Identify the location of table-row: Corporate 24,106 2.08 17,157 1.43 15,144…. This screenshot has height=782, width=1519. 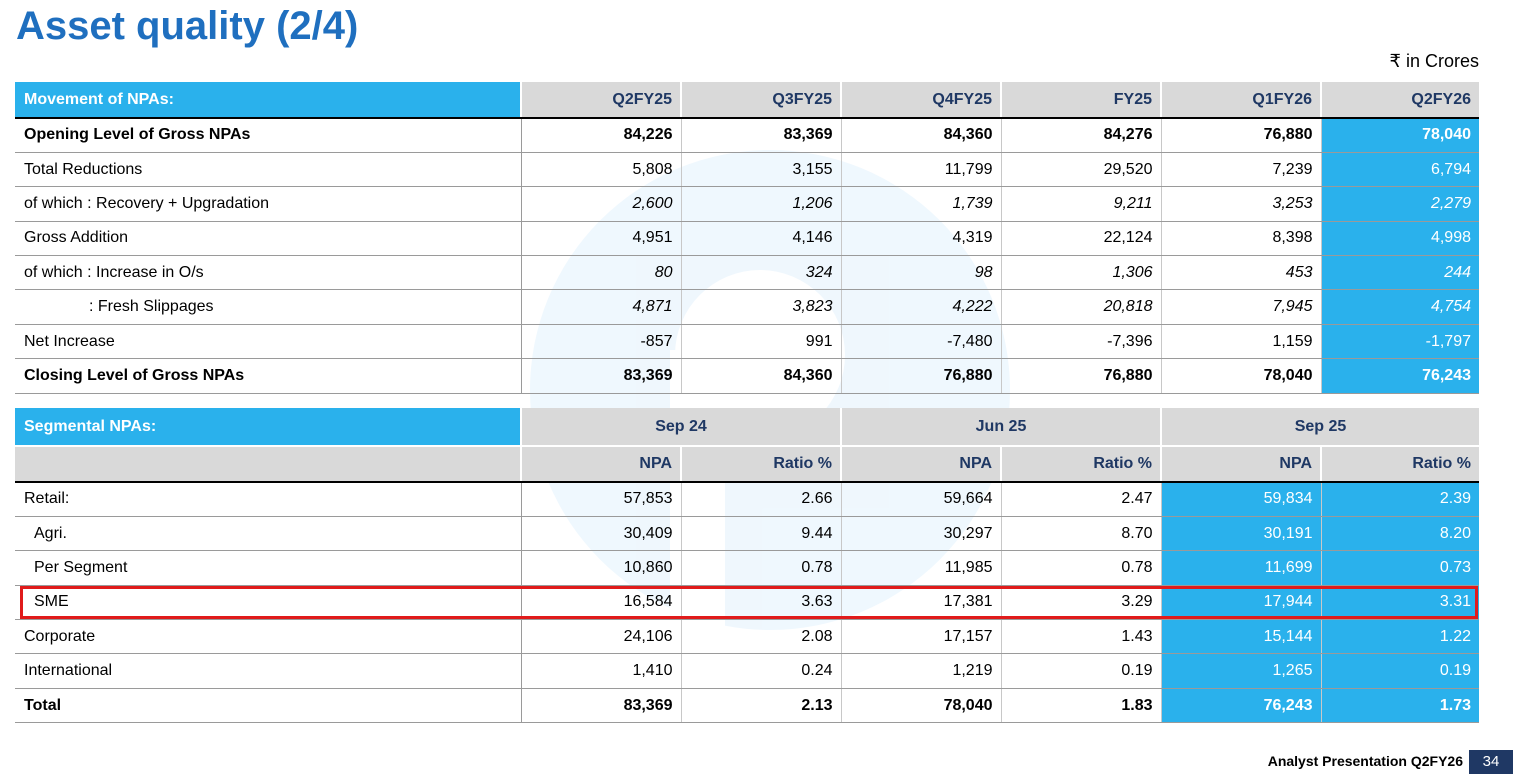
(747, 637).